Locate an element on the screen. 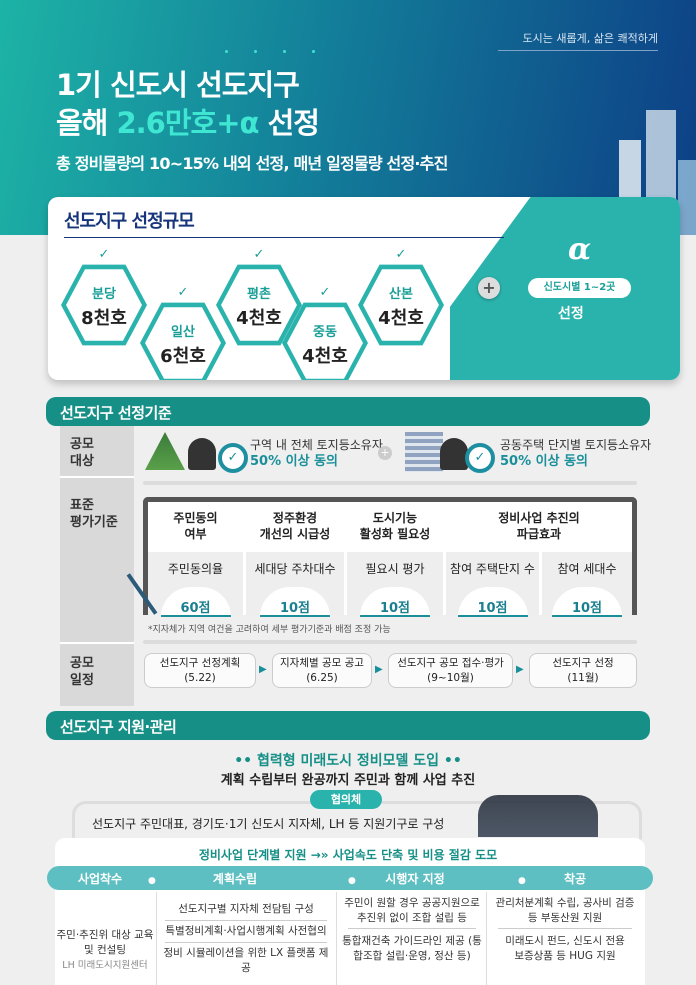  subtitle: 총 정비물량의 10~15% 내외 선정, 매년 일정물량 선정·추진 is located at coordinates (252, 163).